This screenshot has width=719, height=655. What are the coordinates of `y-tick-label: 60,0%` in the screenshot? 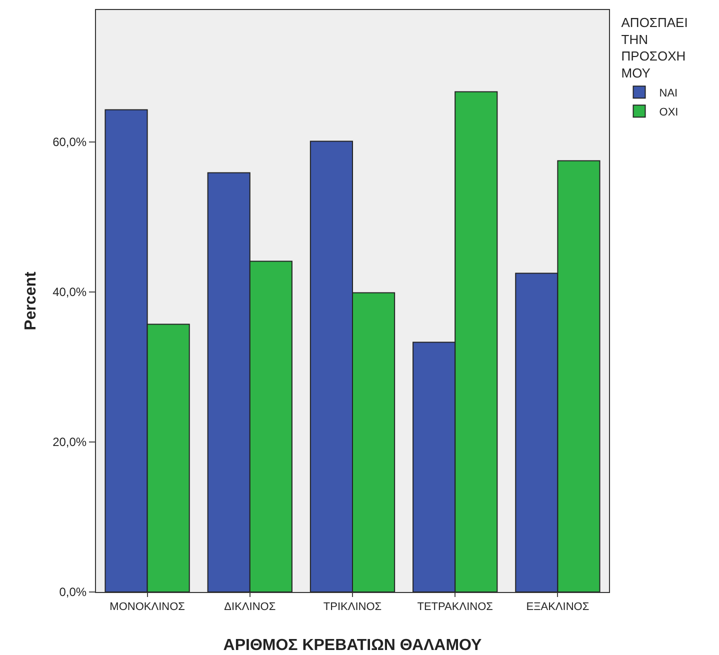 It's located at (69, 142).